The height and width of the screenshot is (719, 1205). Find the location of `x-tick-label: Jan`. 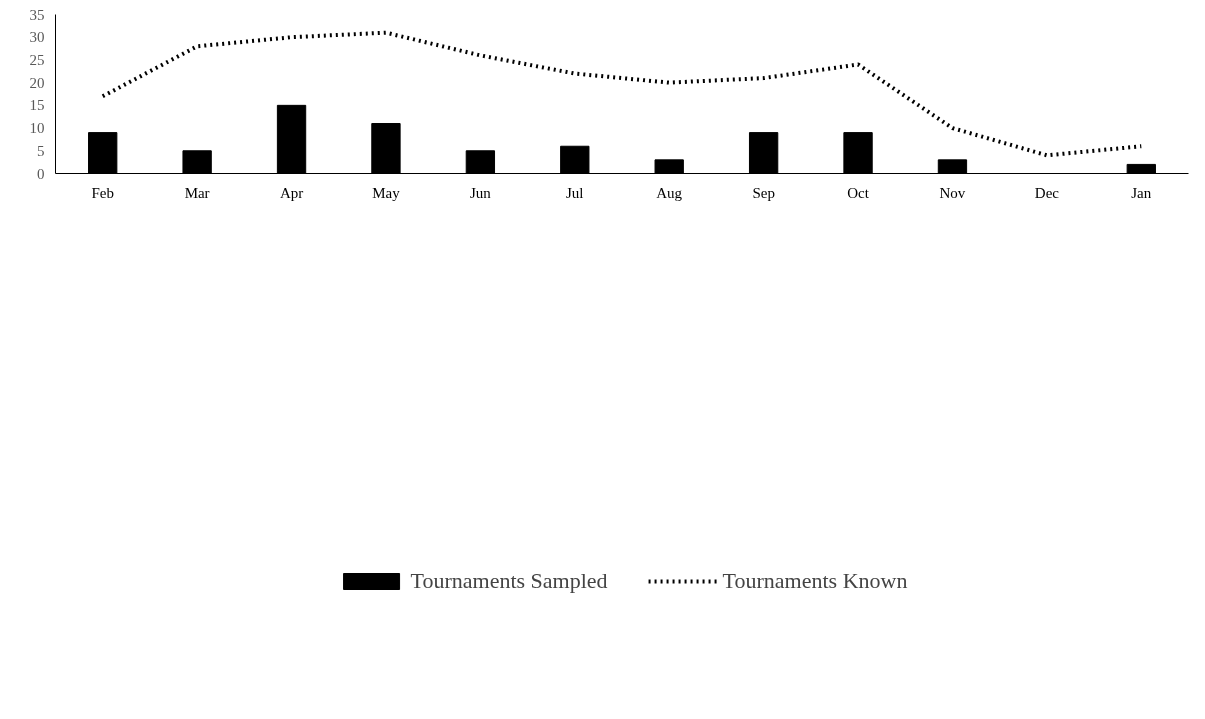

x-tick-label: Jan is located at coordinates (1141, 192).